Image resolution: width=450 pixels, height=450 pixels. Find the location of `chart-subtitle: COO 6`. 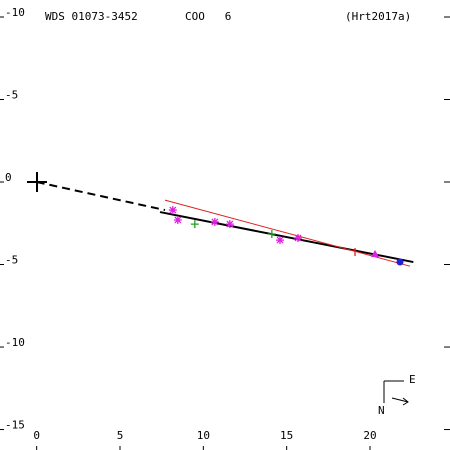

chart-subtitle: COO 6 is located at coordinates (208, 16).